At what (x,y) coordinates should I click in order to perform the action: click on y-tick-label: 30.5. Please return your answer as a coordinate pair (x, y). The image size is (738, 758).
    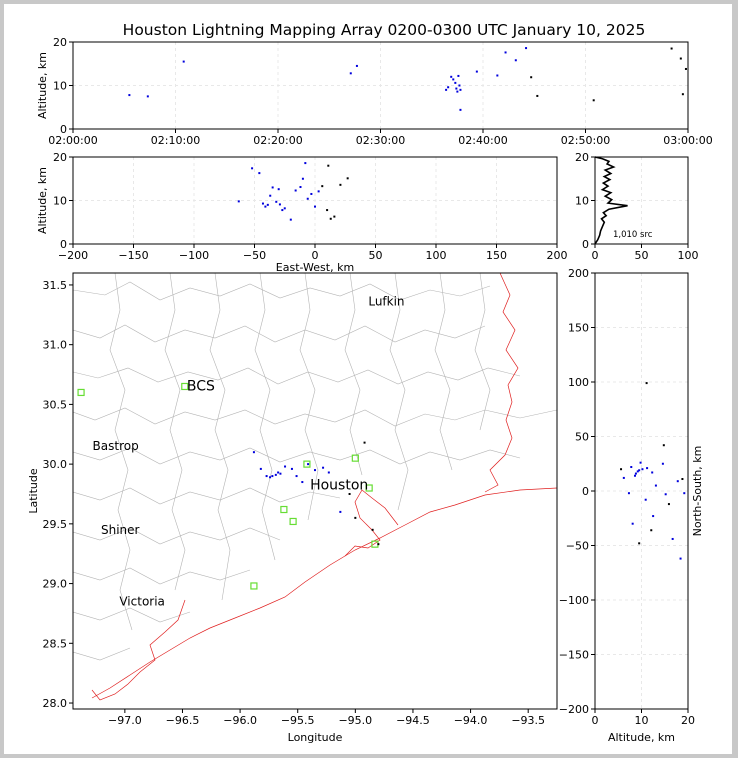
    Looking at the image, I should click on (55, 404).